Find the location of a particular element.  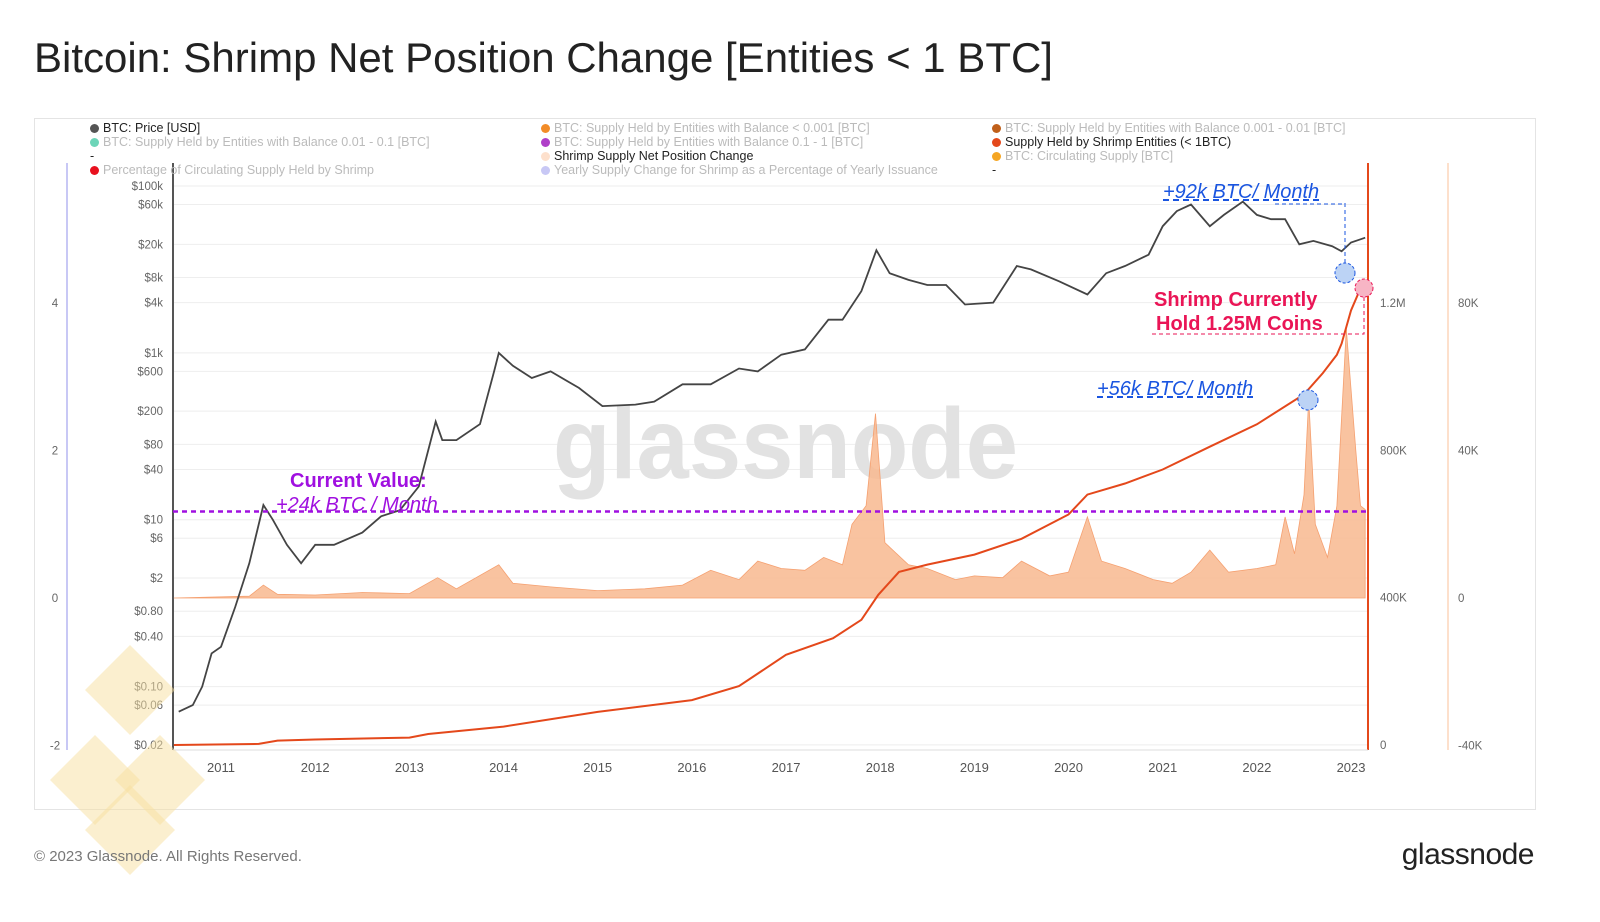

legend-item: BTC: Price [USD] is located at coordinates (145, 128).